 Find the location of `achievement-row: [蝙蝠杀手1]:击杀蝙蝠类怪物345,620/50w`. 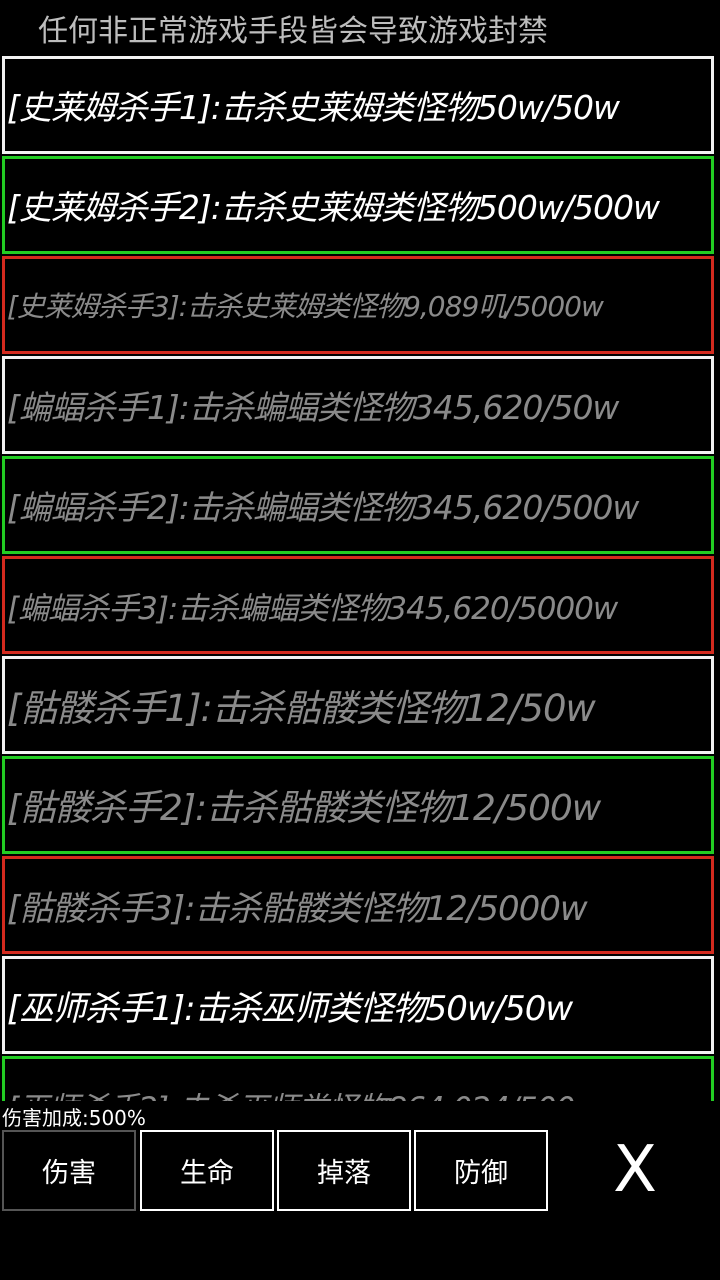

achievement-row: [蝙蝠杀手1]:击杀蝙蝠类怪物345,620/50w is located at coordinates (358, 405).